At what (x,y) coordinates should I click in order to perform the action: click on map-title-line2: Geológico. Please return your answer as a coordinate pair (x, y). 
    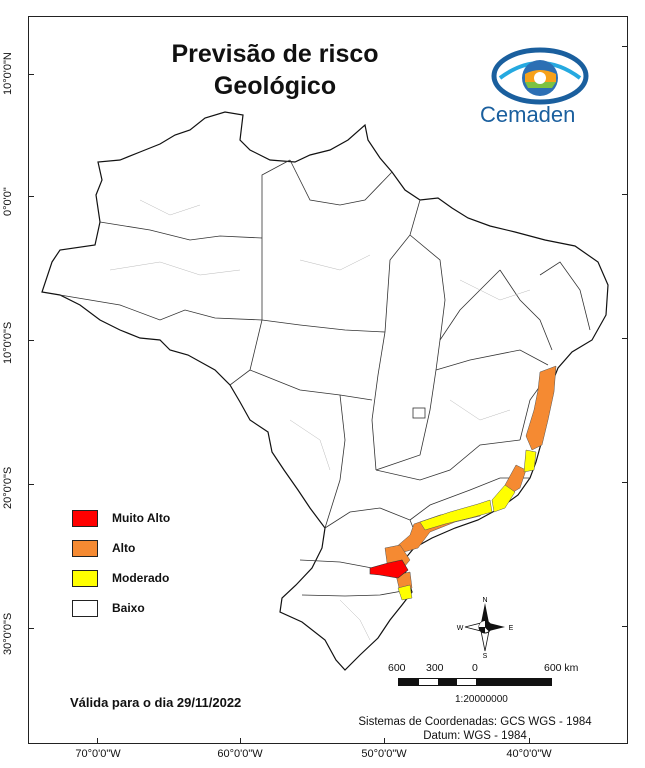
    Looking at the image, I should click on (275, 86).